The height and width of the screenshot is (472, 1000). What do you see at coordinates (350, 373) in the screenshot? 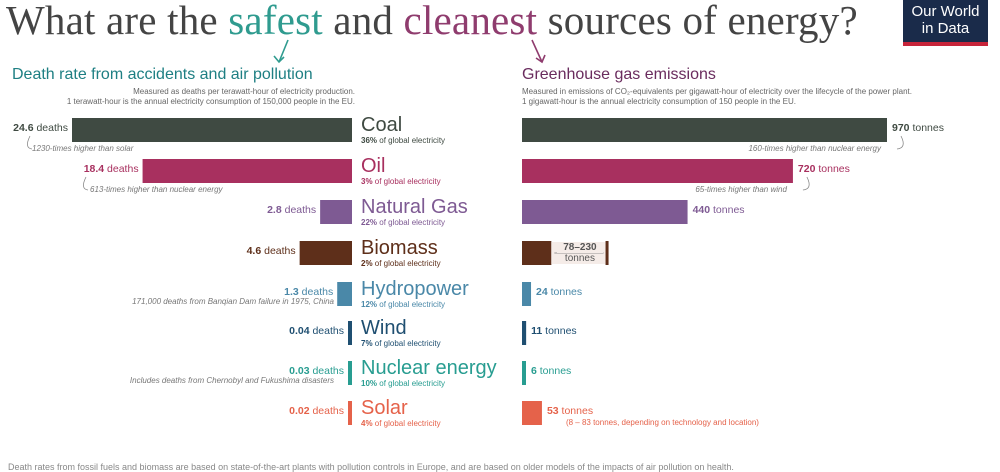
I see `death-bar-nuclear` at bounding box center [350, 373].